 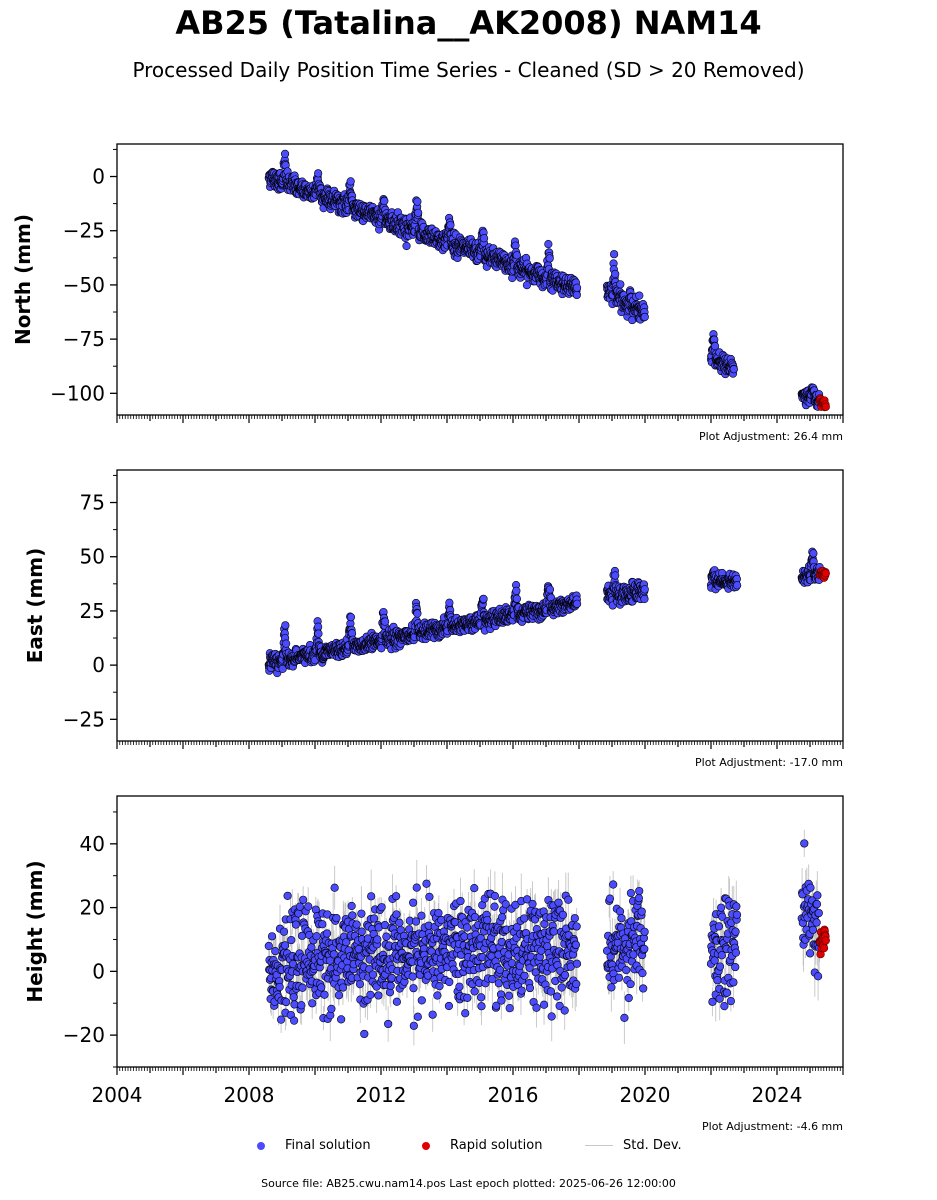 What do you see at coordinates (544, 612) in the screenshot?
I see `final-points-east` at bounding box center [544, 612].